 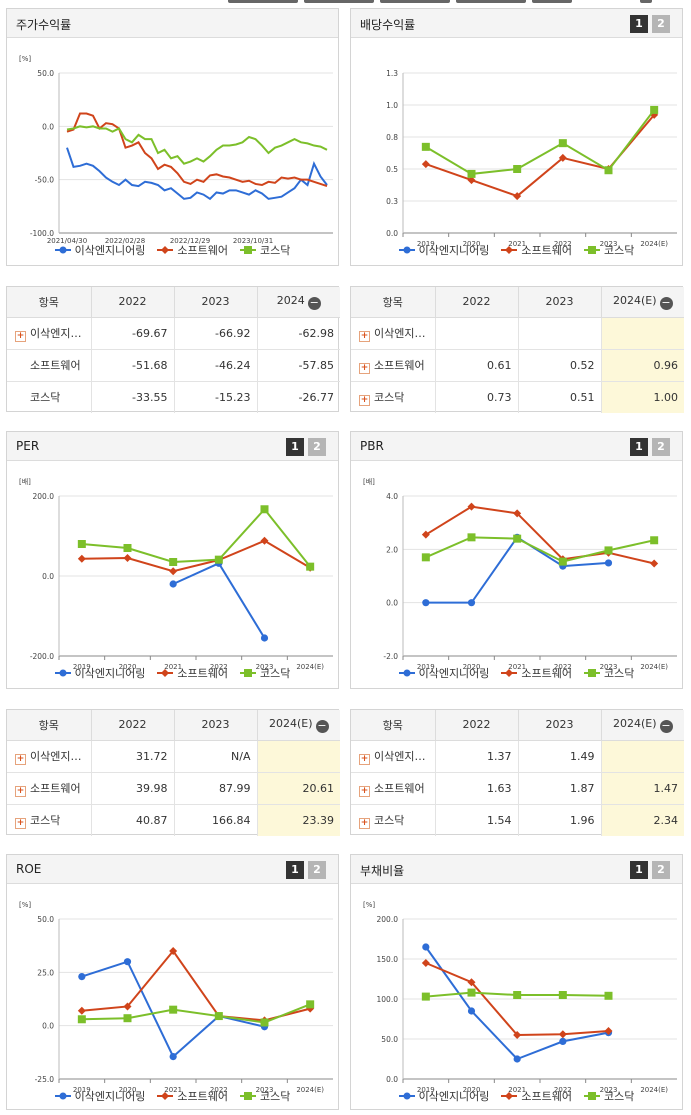 I want to click on table-cell: 1.63, so click(x=476, y=787).